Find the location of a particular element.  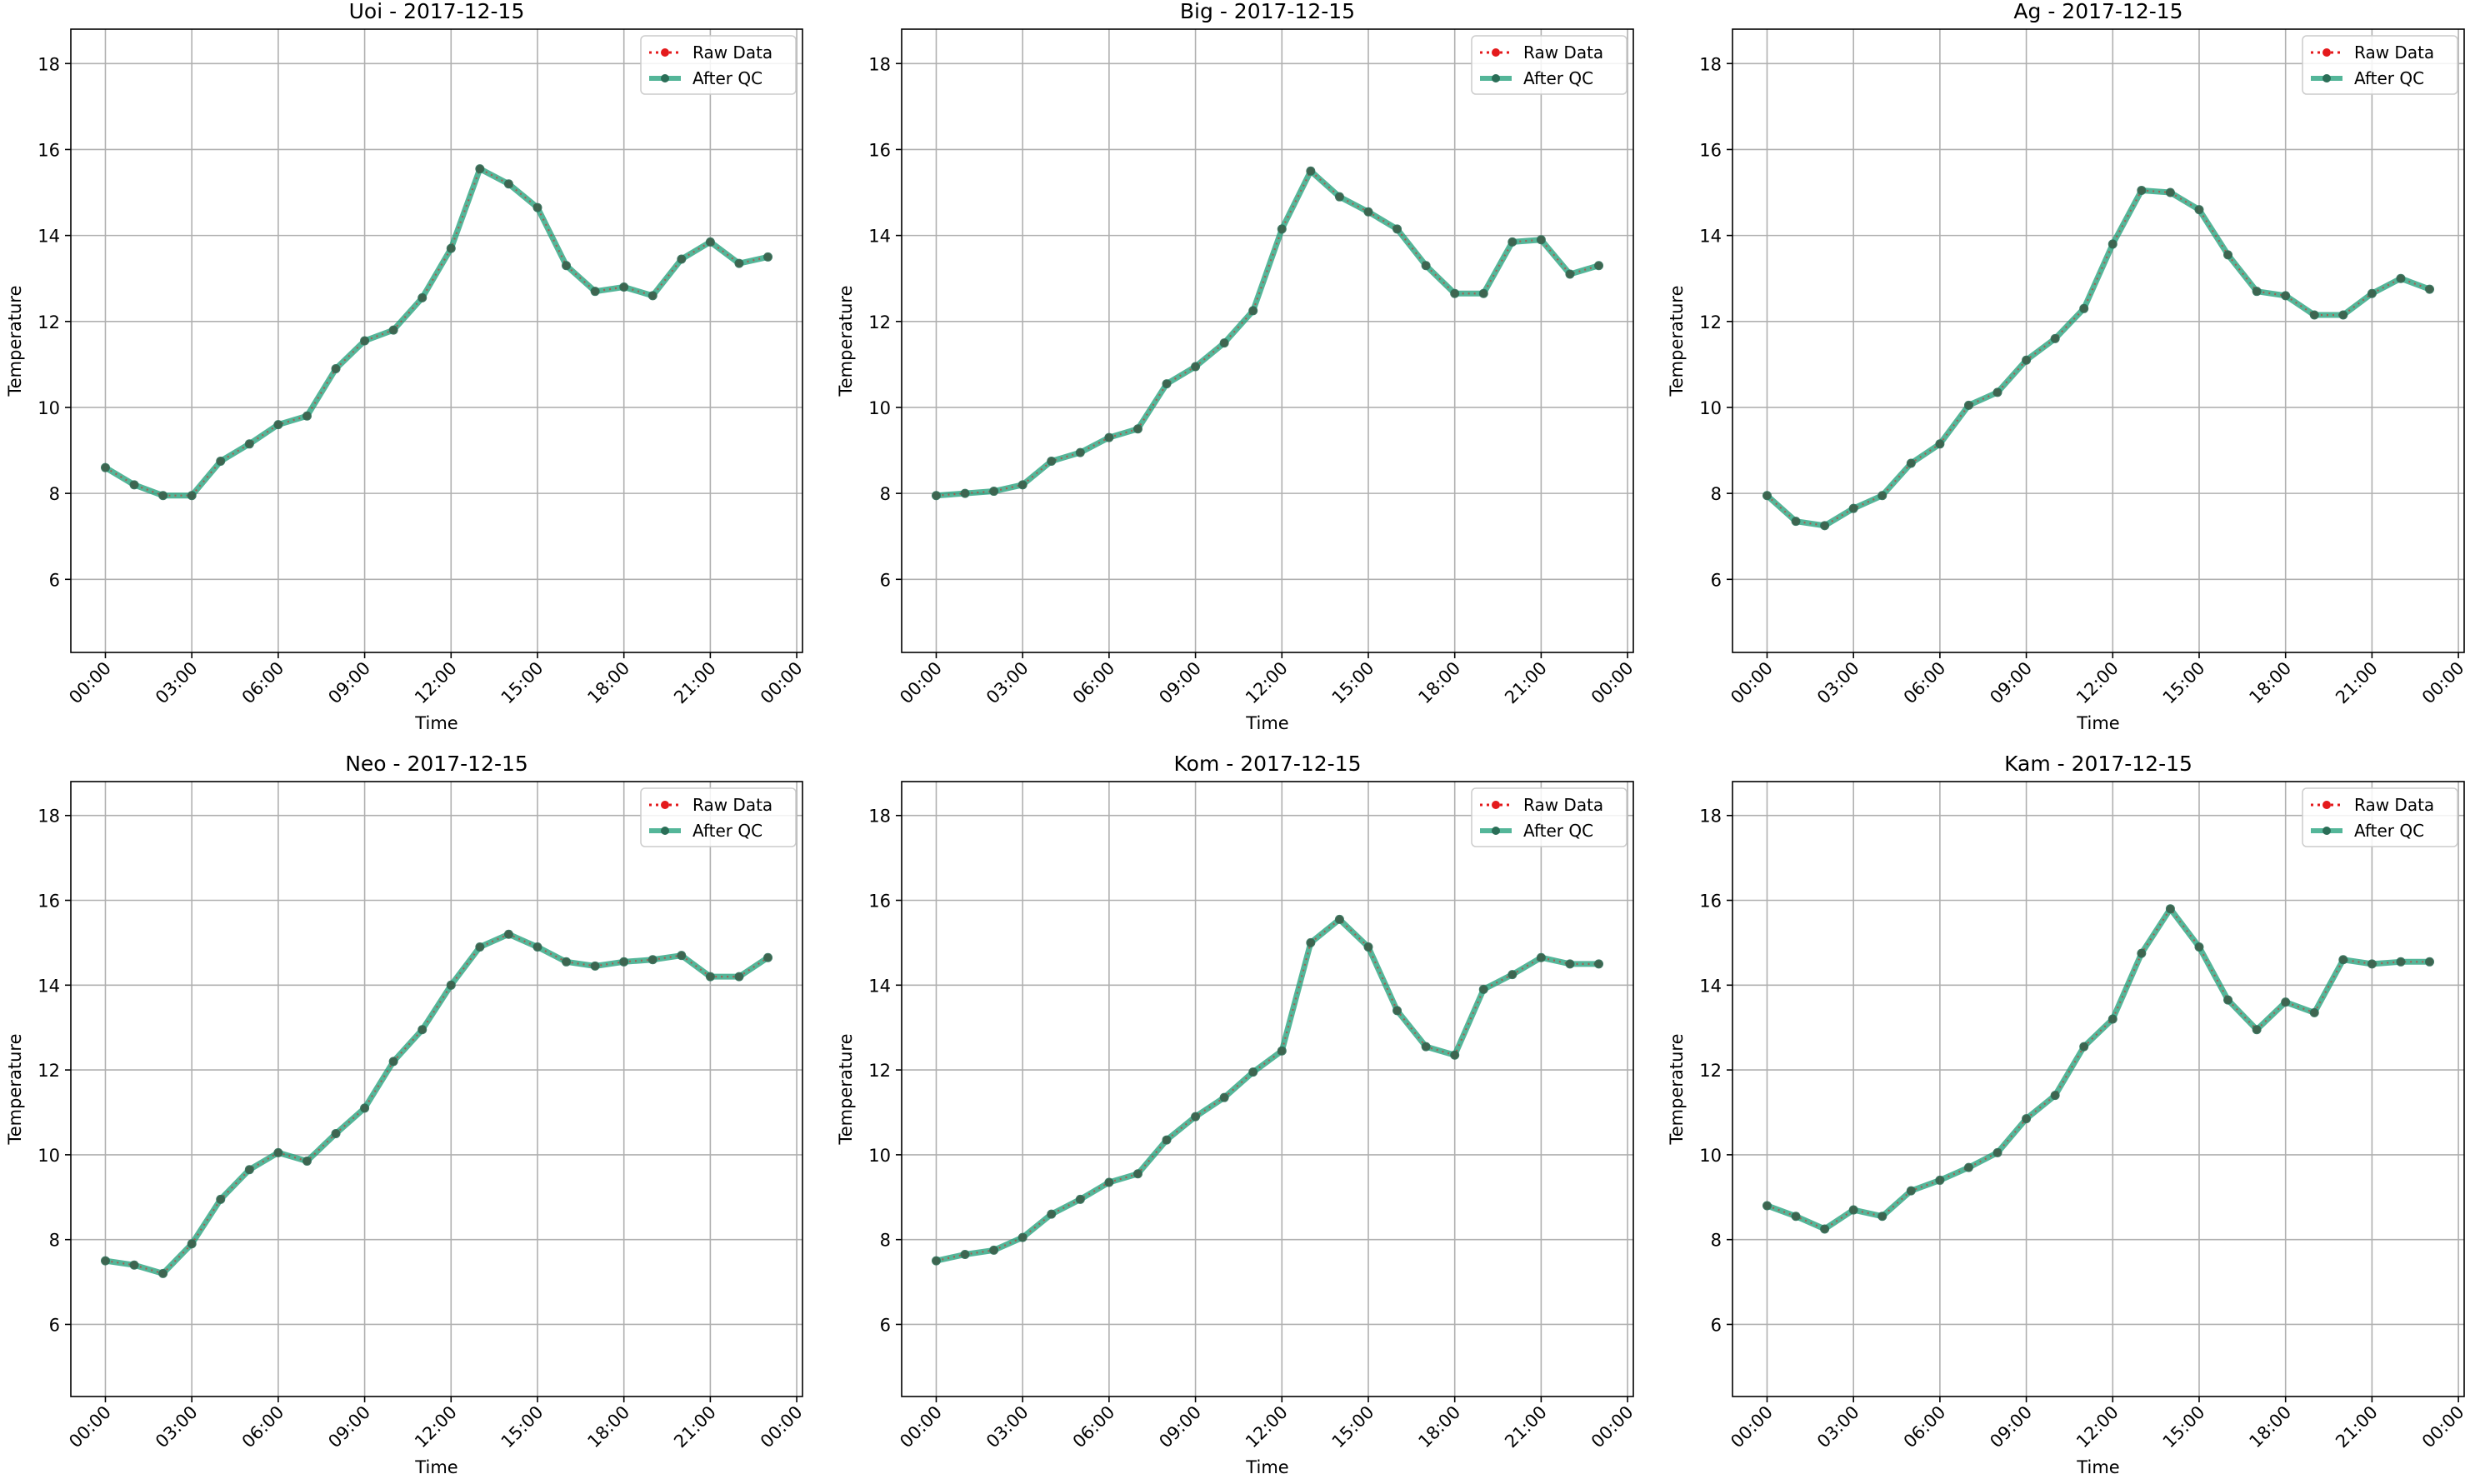

axes-frame is located at coordinates (1267, 1089).